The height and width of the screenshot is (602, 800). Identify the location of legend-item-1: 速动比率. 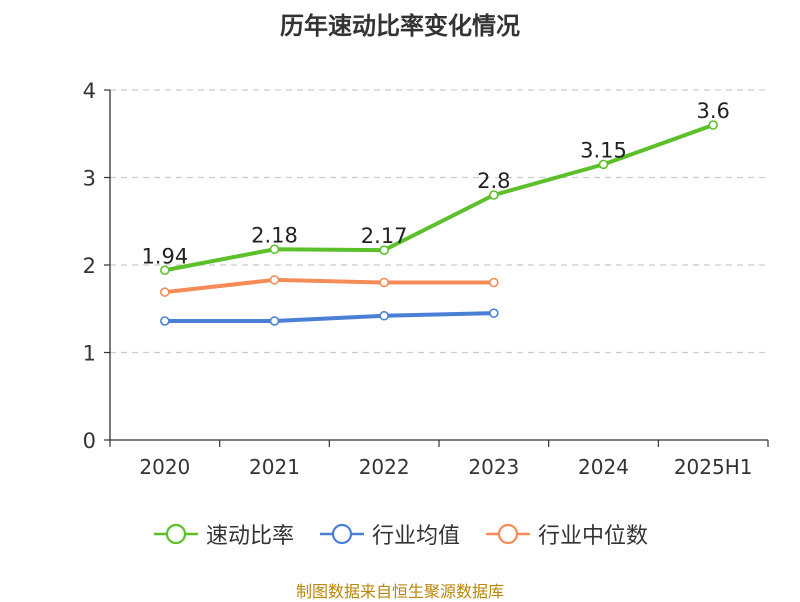
(223, 534).